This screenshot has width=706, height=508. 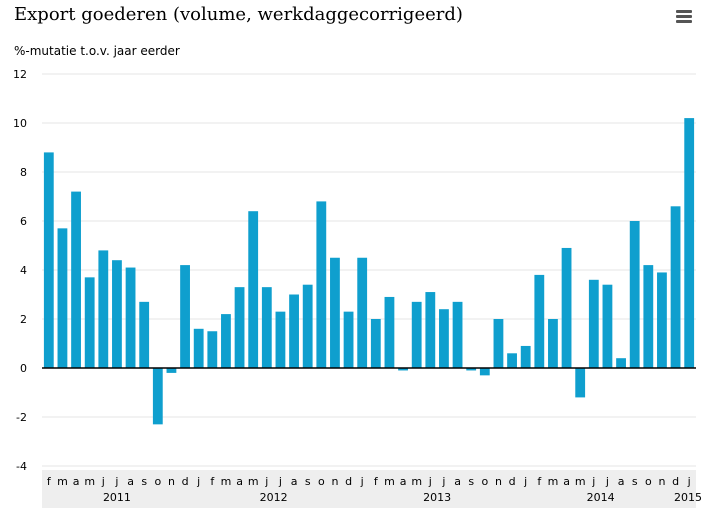 I want to click on y-tick-label: 8, so click(x=23, y=172).